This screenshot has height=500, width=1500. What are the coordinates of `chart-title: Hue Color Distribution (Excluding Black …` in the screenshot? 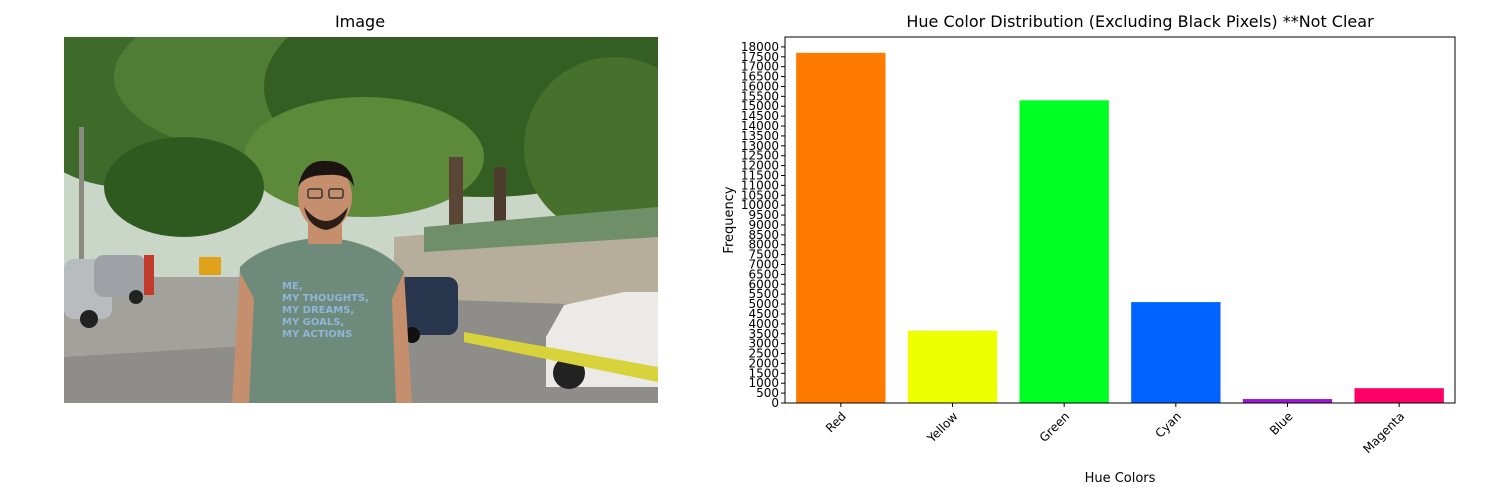 It's located at (1140, 21).